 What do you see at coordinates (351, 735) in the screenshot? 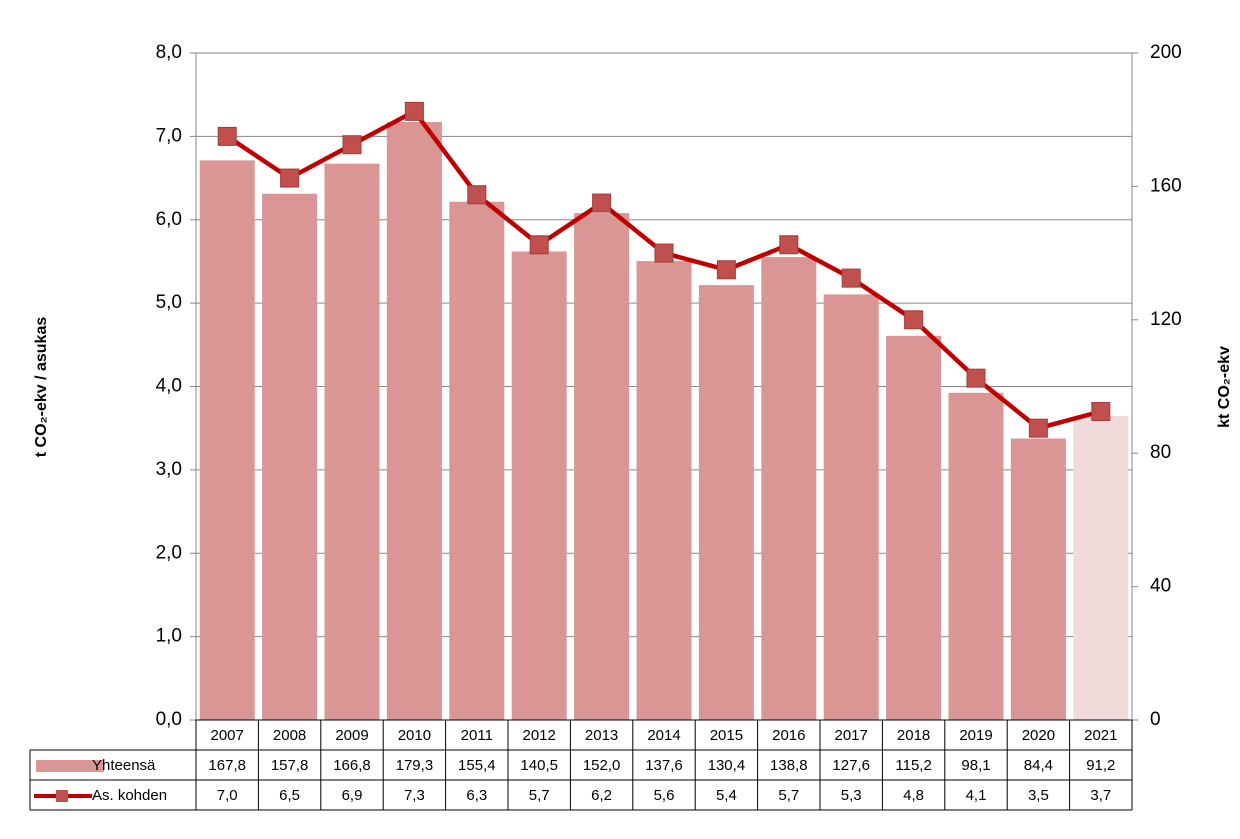
I see `x-tick-label: 2009` at bounding box center [351, 735].